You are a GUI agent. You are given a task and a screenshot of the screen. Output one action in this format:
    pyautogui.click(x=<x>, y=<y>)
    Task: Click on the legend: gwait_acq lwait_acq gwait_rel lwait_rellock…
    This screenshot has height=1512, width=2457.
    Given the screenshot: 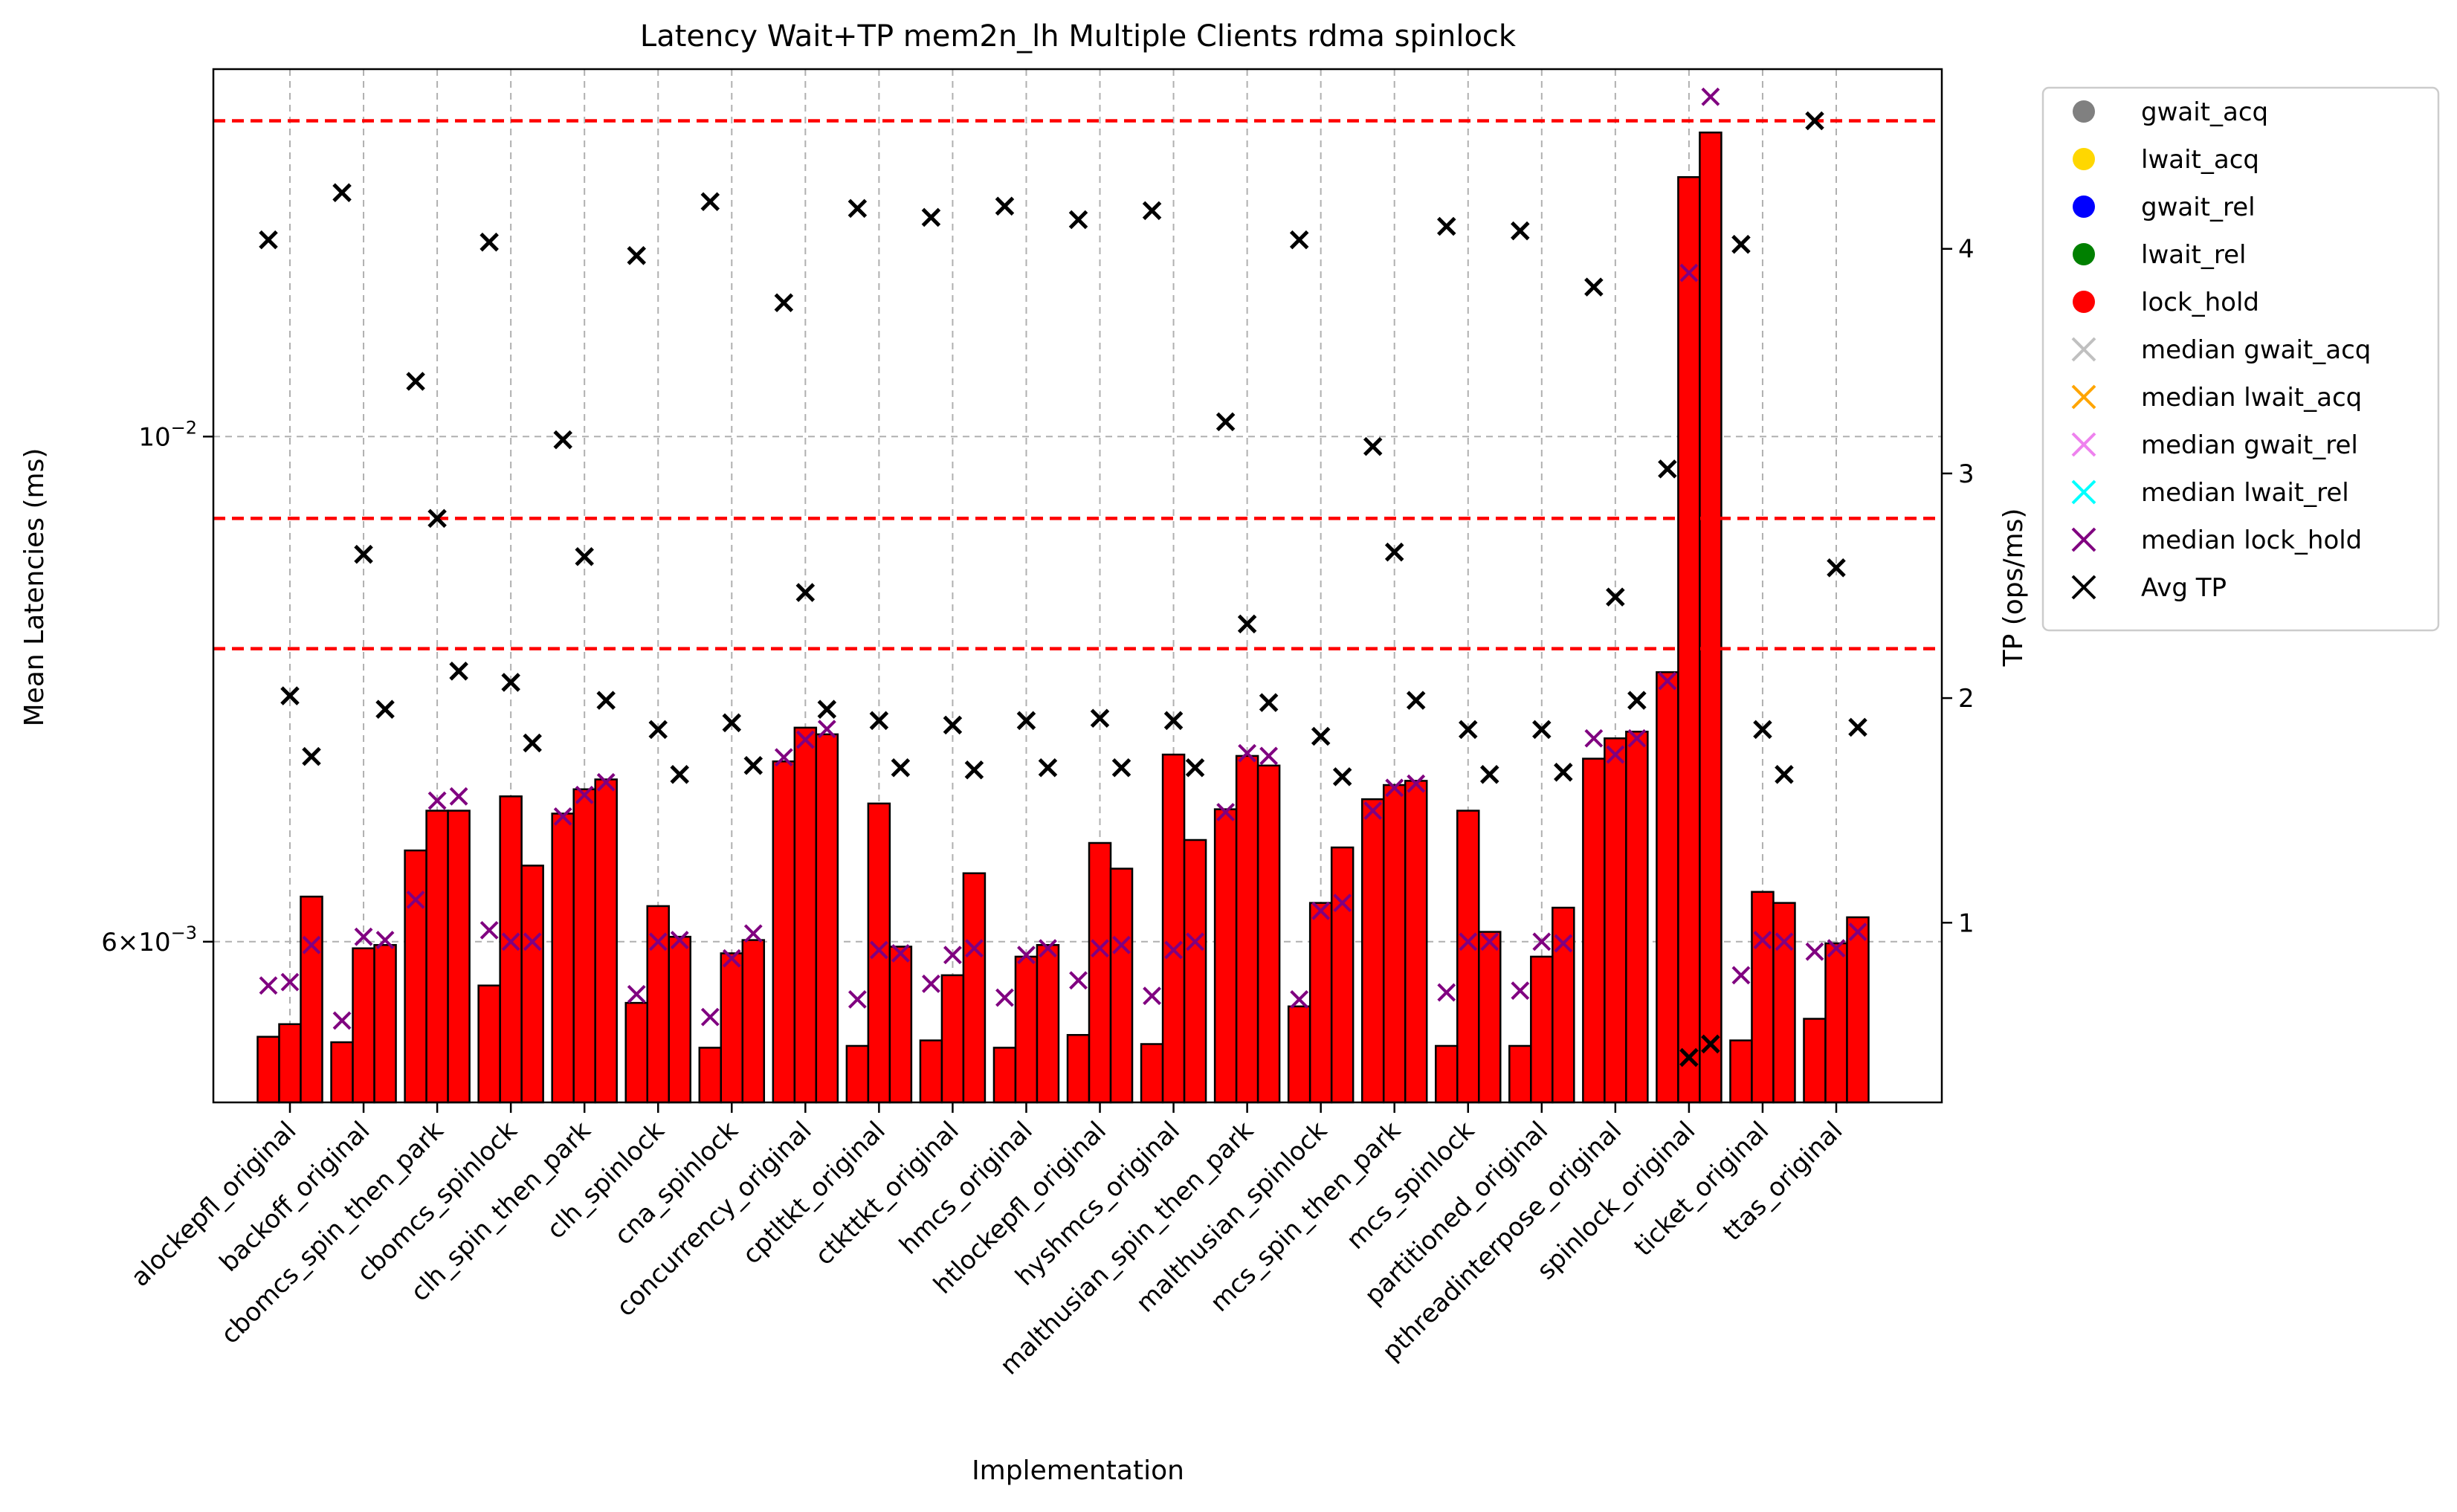 What is the action you would take?
    pyautogui.click(x=2240, y=359)
    